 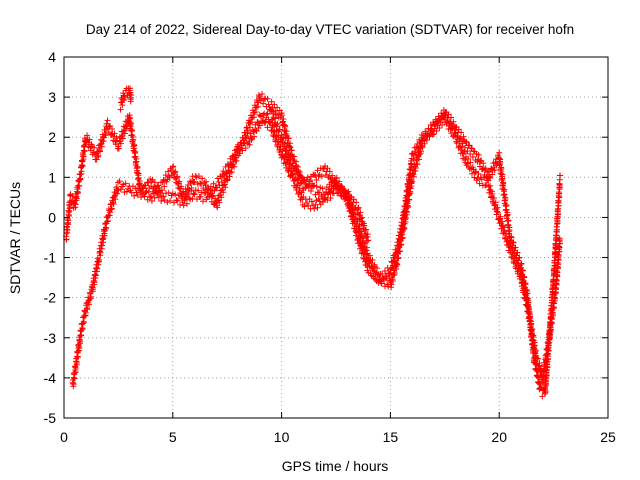 What do you see at coordinates (50, 378) in the screenshot?
I see `y-tick-label: -4` at bounding box center [50, 378].